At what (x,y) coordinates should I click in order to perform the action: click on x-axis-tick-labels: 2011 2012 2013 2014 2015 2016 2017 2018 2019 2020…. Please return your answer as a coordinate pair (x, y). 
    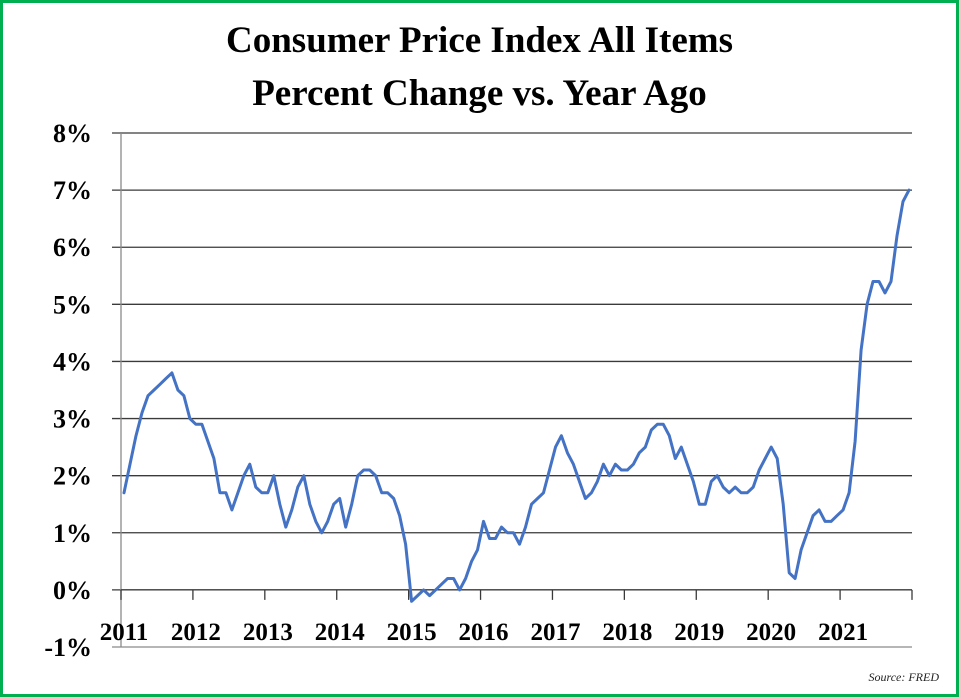
    Looking at the image, I should click on (484, 632).